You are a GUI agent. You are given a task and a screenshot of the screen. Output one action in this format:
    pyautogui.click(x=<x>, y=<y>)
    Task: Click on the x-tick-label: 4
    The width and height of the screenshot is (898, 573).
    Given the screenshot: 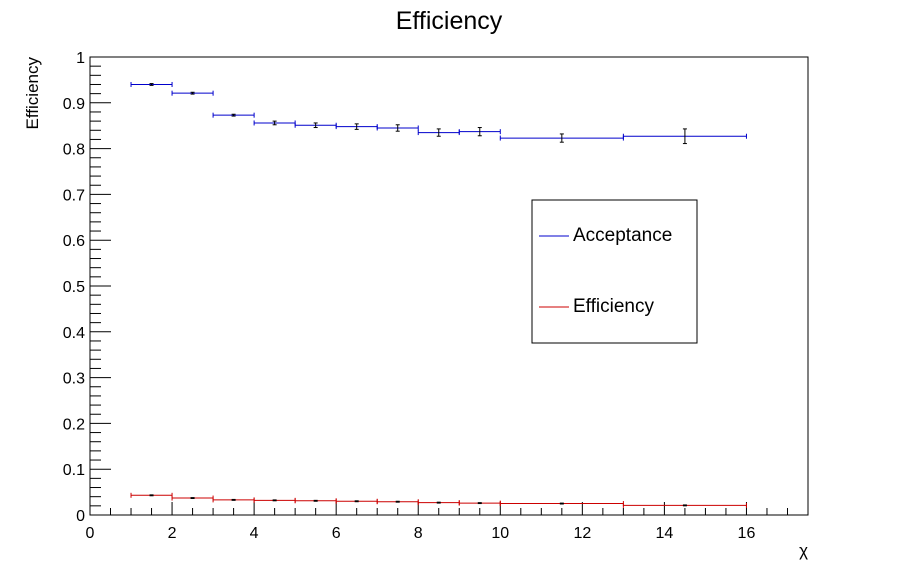 What is the action you would take?
    pyautogui.click(x=254, y=533)
    